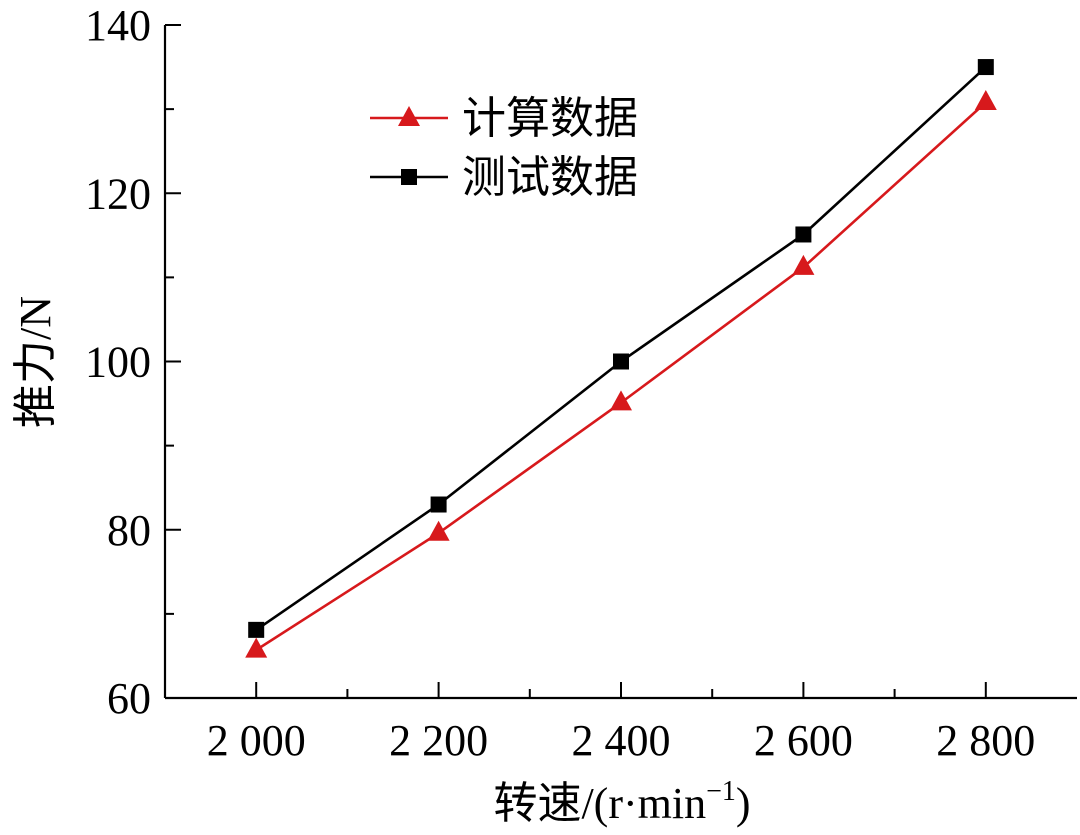 The width and height of the screenshot is (1080, 835). What do you see at coordinates (35, 362) in the screenshot?
I see `y-axis-title: 推力/N` at bounding box center [35, 362].